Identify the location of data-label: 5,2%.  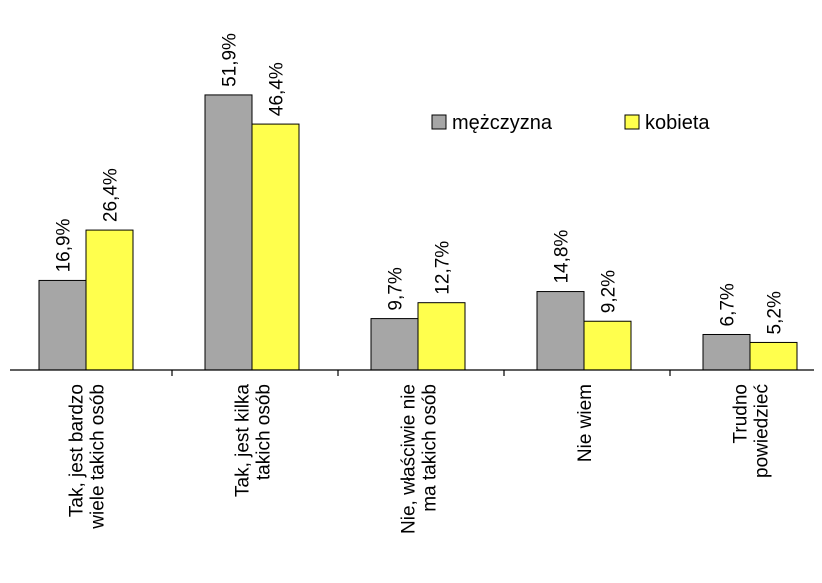
(775, 312).